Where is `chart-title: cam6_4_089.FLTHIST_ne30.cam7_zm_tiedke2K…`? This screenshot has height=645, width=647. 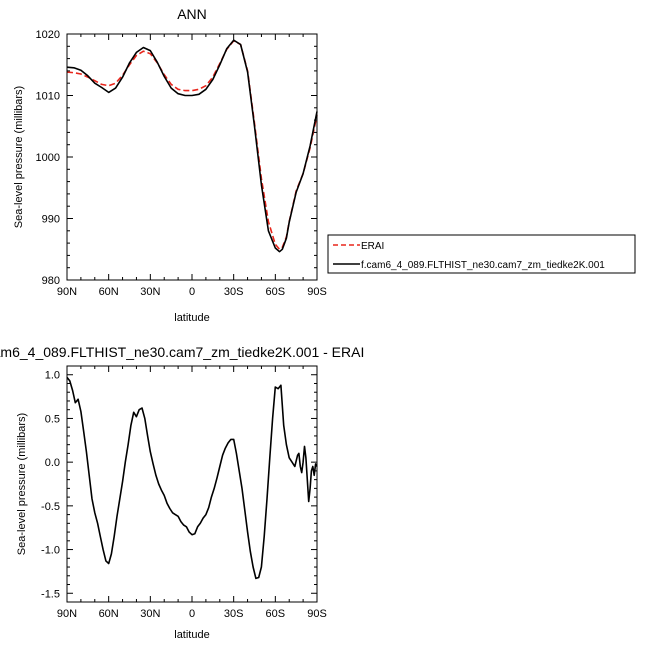 chart-title: cam6_4_089.FLTHIST_ne30.cam7_zm_tiedke2K… is located at coordinates (182, 352).